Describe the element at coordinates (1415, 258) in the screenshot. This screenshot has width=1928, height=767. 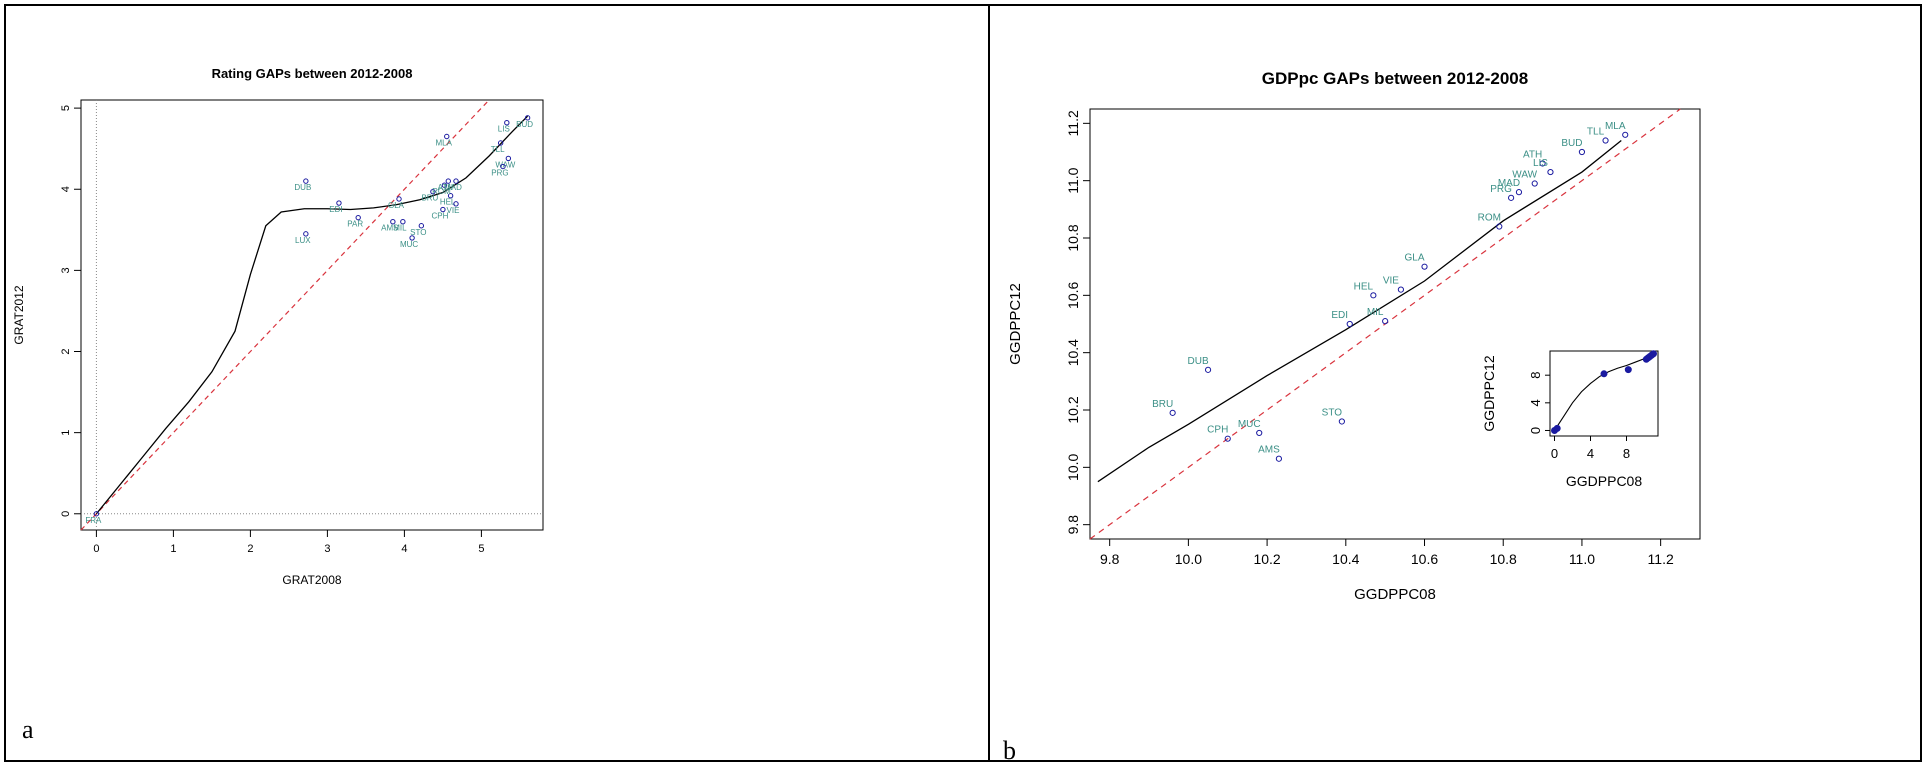
I see `gdppc-point-label: GLA` at that location.